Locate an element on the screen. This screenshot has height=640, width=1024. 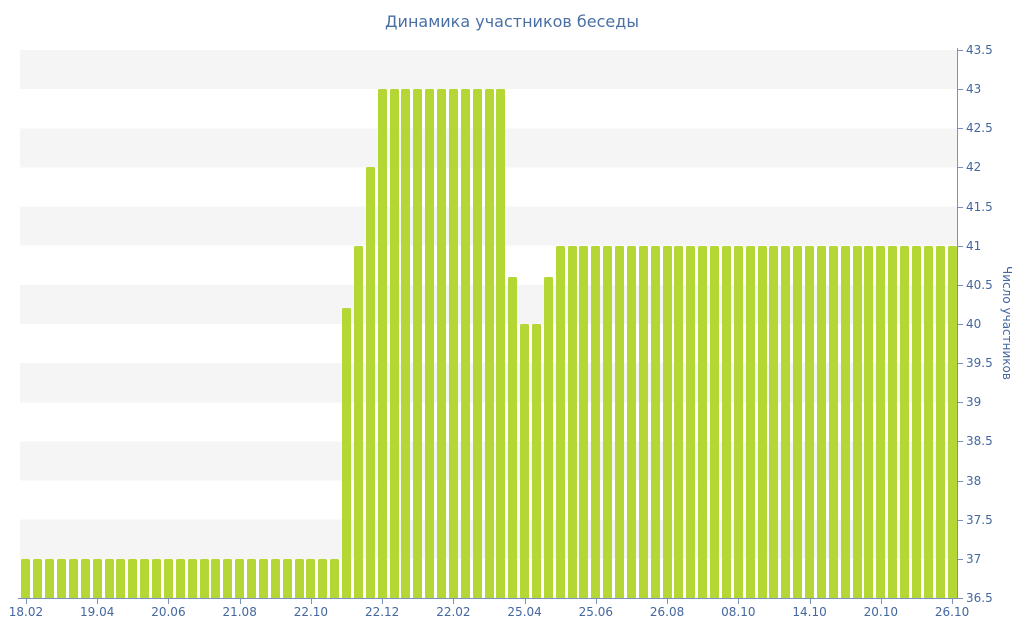
y-axis-tick-label: 40 is located at coordinates (974, 324).